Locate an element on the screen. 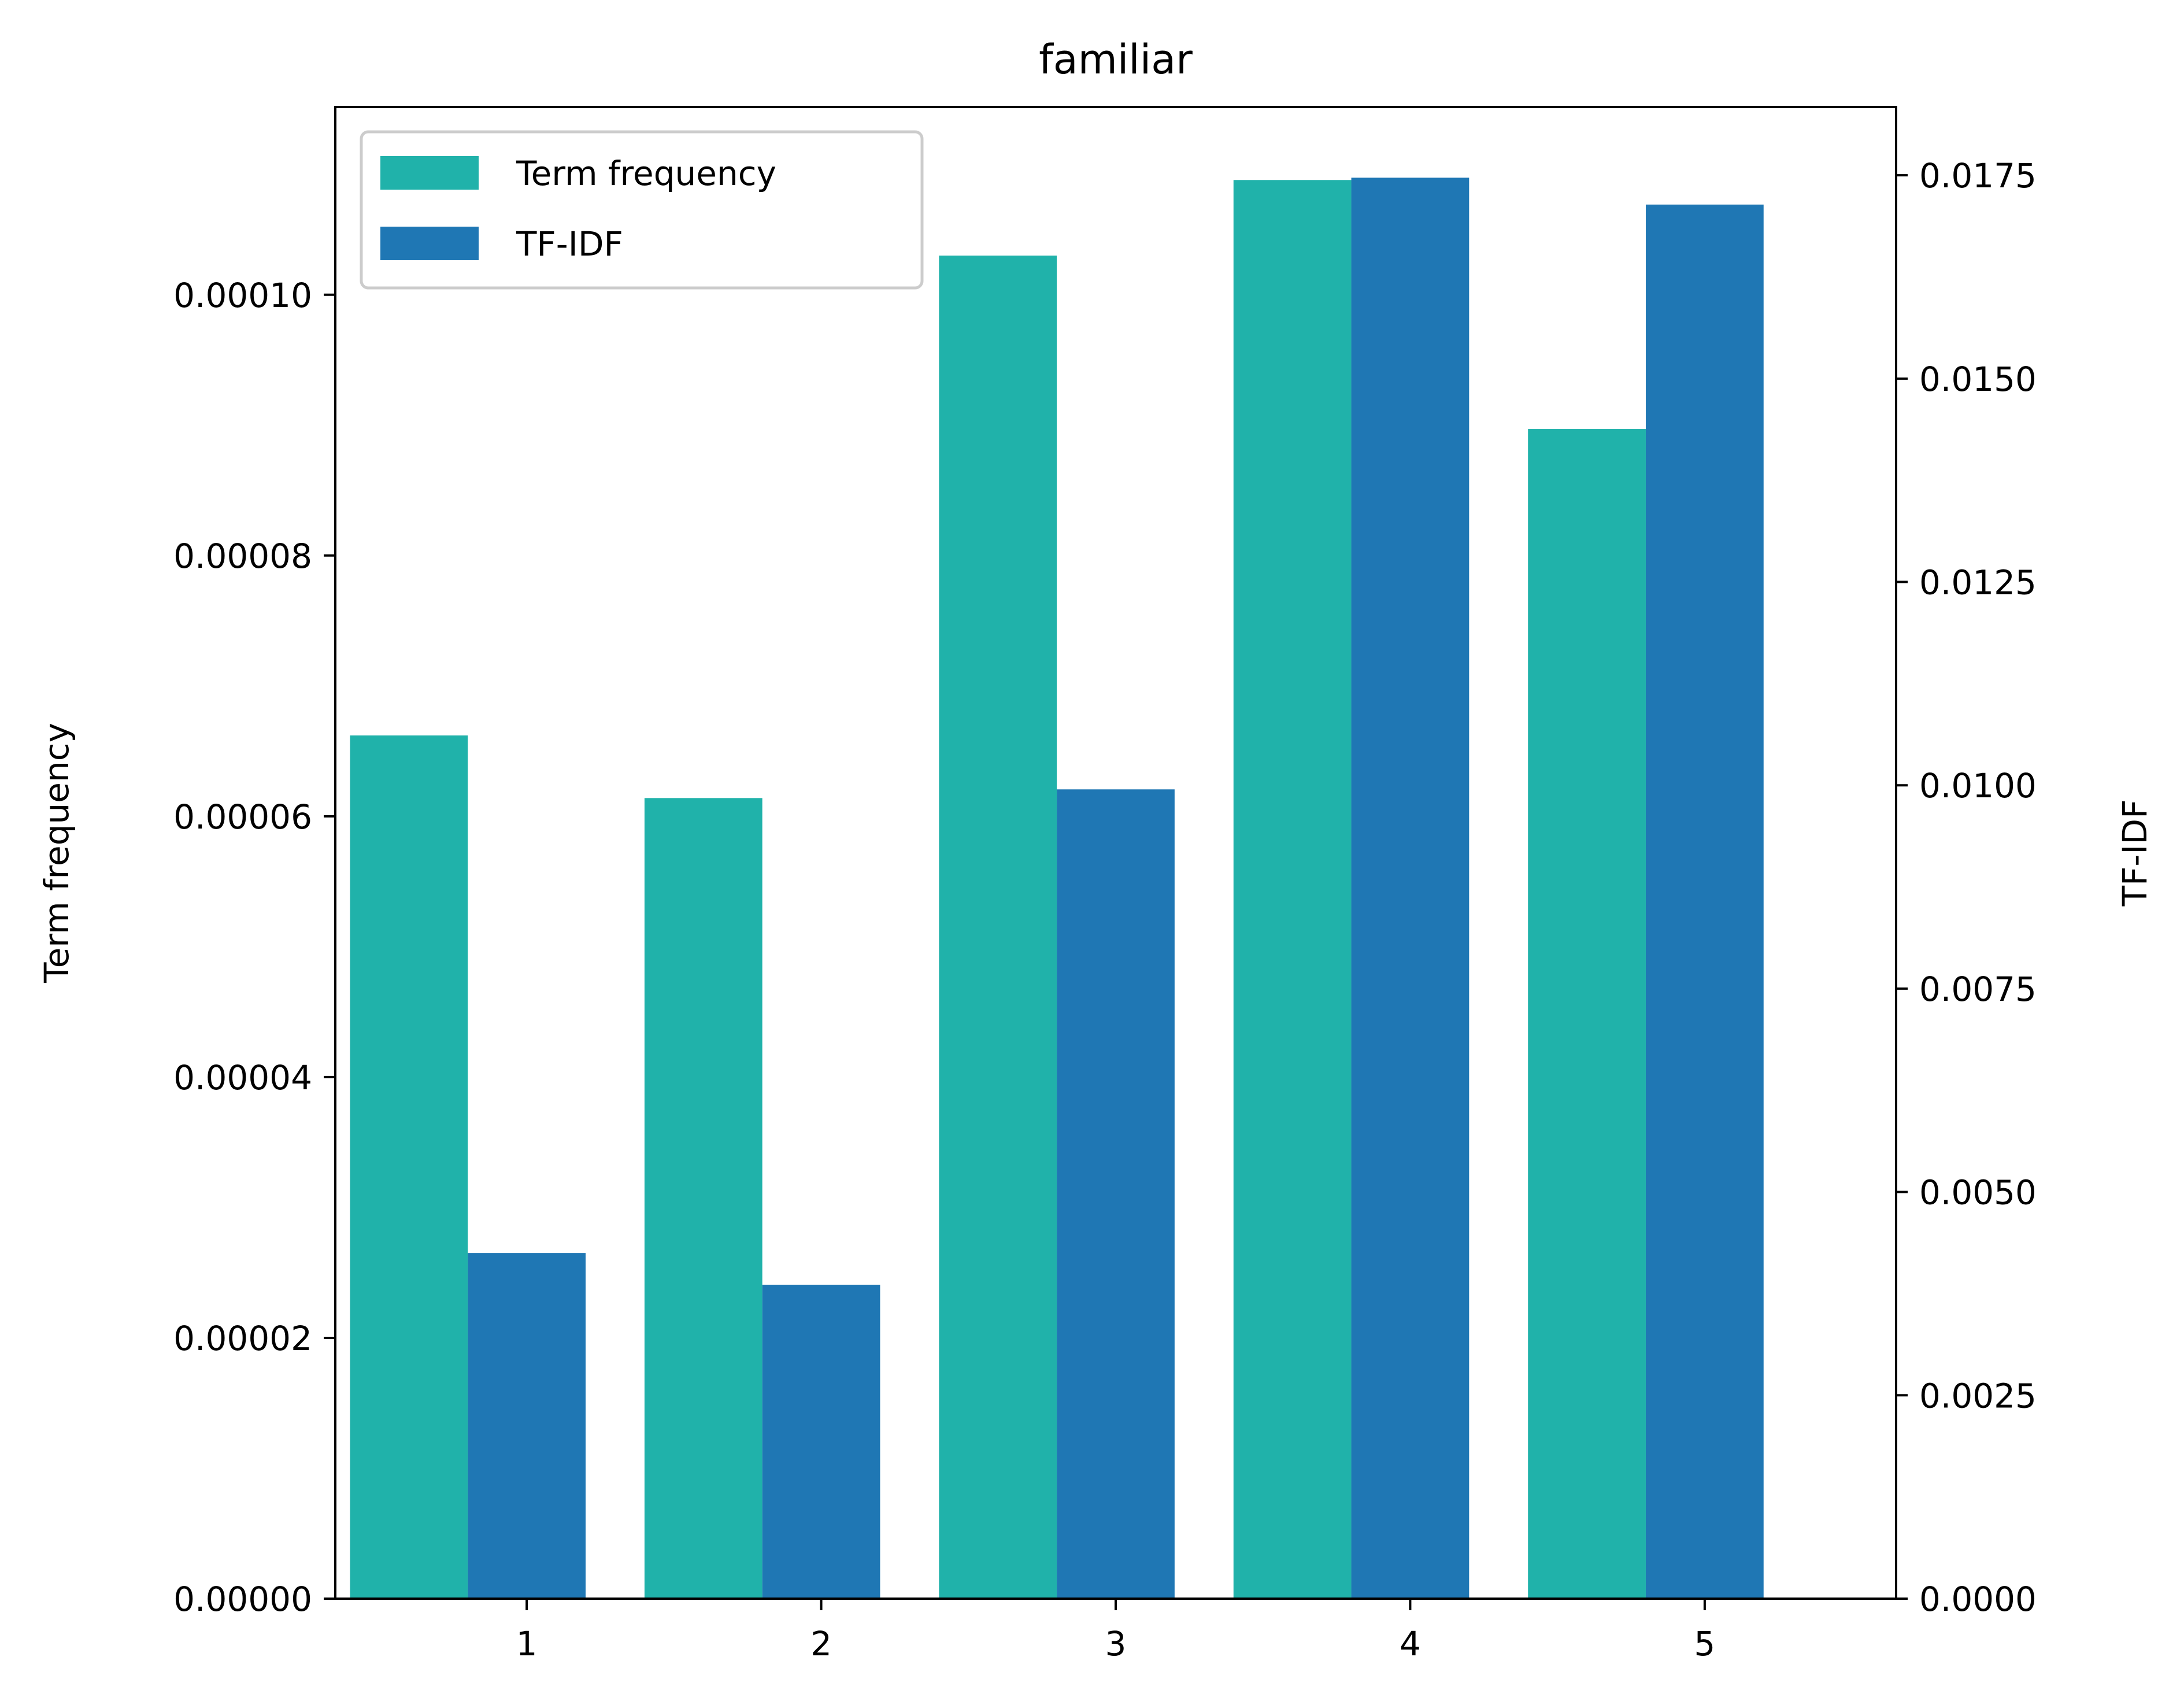 This screenshot has width=2184, height=1701. y-left-tick-label-1: 0.00002 is located at coordinates (242, 1339).